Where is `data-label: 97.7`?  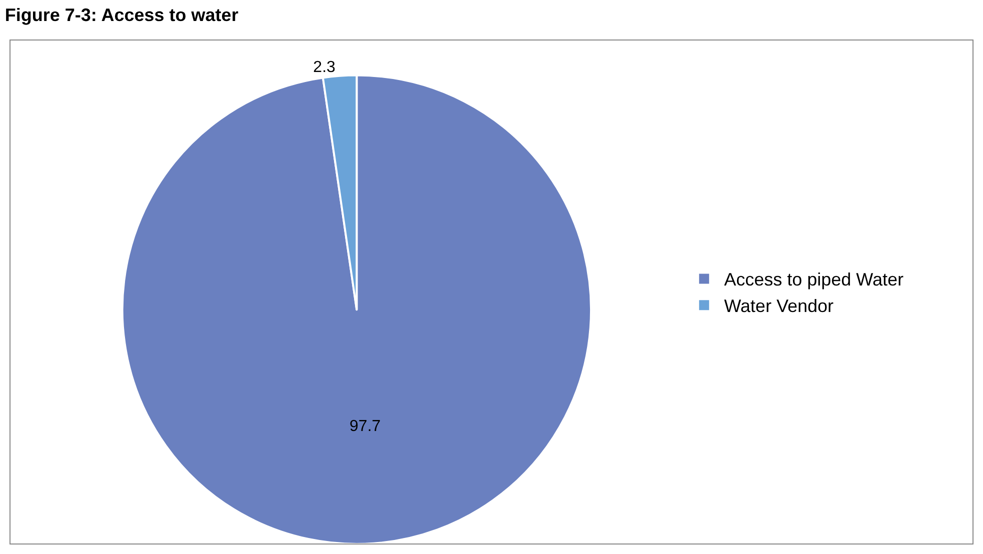 data-label: 97.7 is located at coordinates (365, 427).